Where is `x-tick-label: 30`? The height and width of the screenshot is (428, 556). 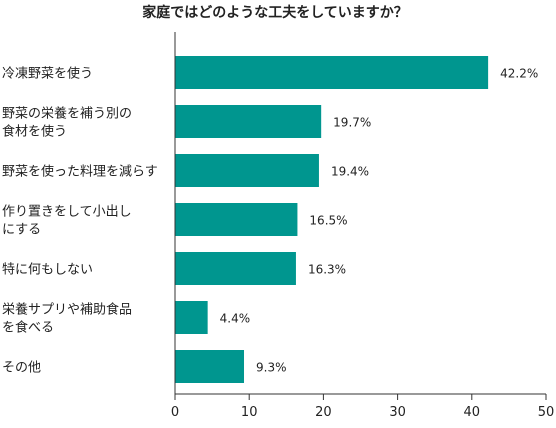
x-tick-label: 30 is located at coordinates (397, 412).